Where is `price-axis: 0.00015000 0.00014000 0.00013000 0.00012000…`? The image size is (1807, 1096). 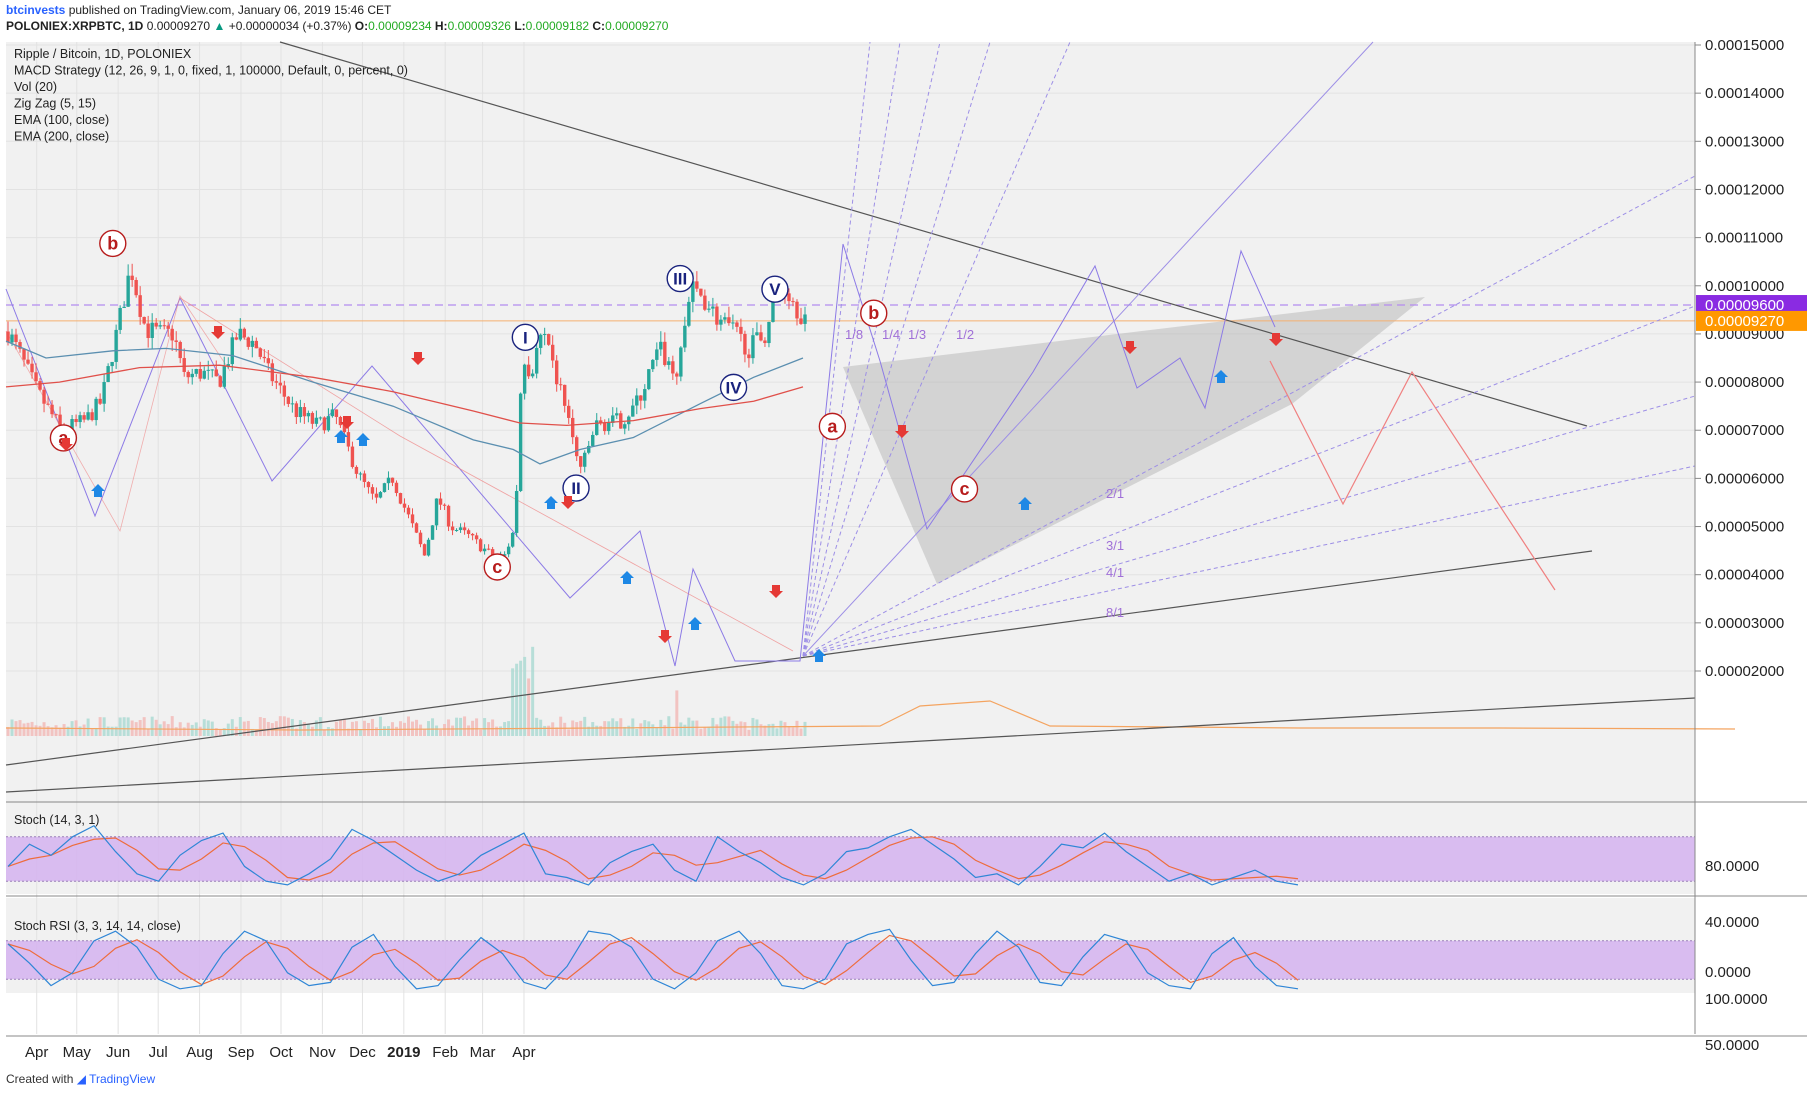 price-axis: 0.00015000 0.00014000 0.00013000 0.00012000… is located at coordinates (1751, 358).